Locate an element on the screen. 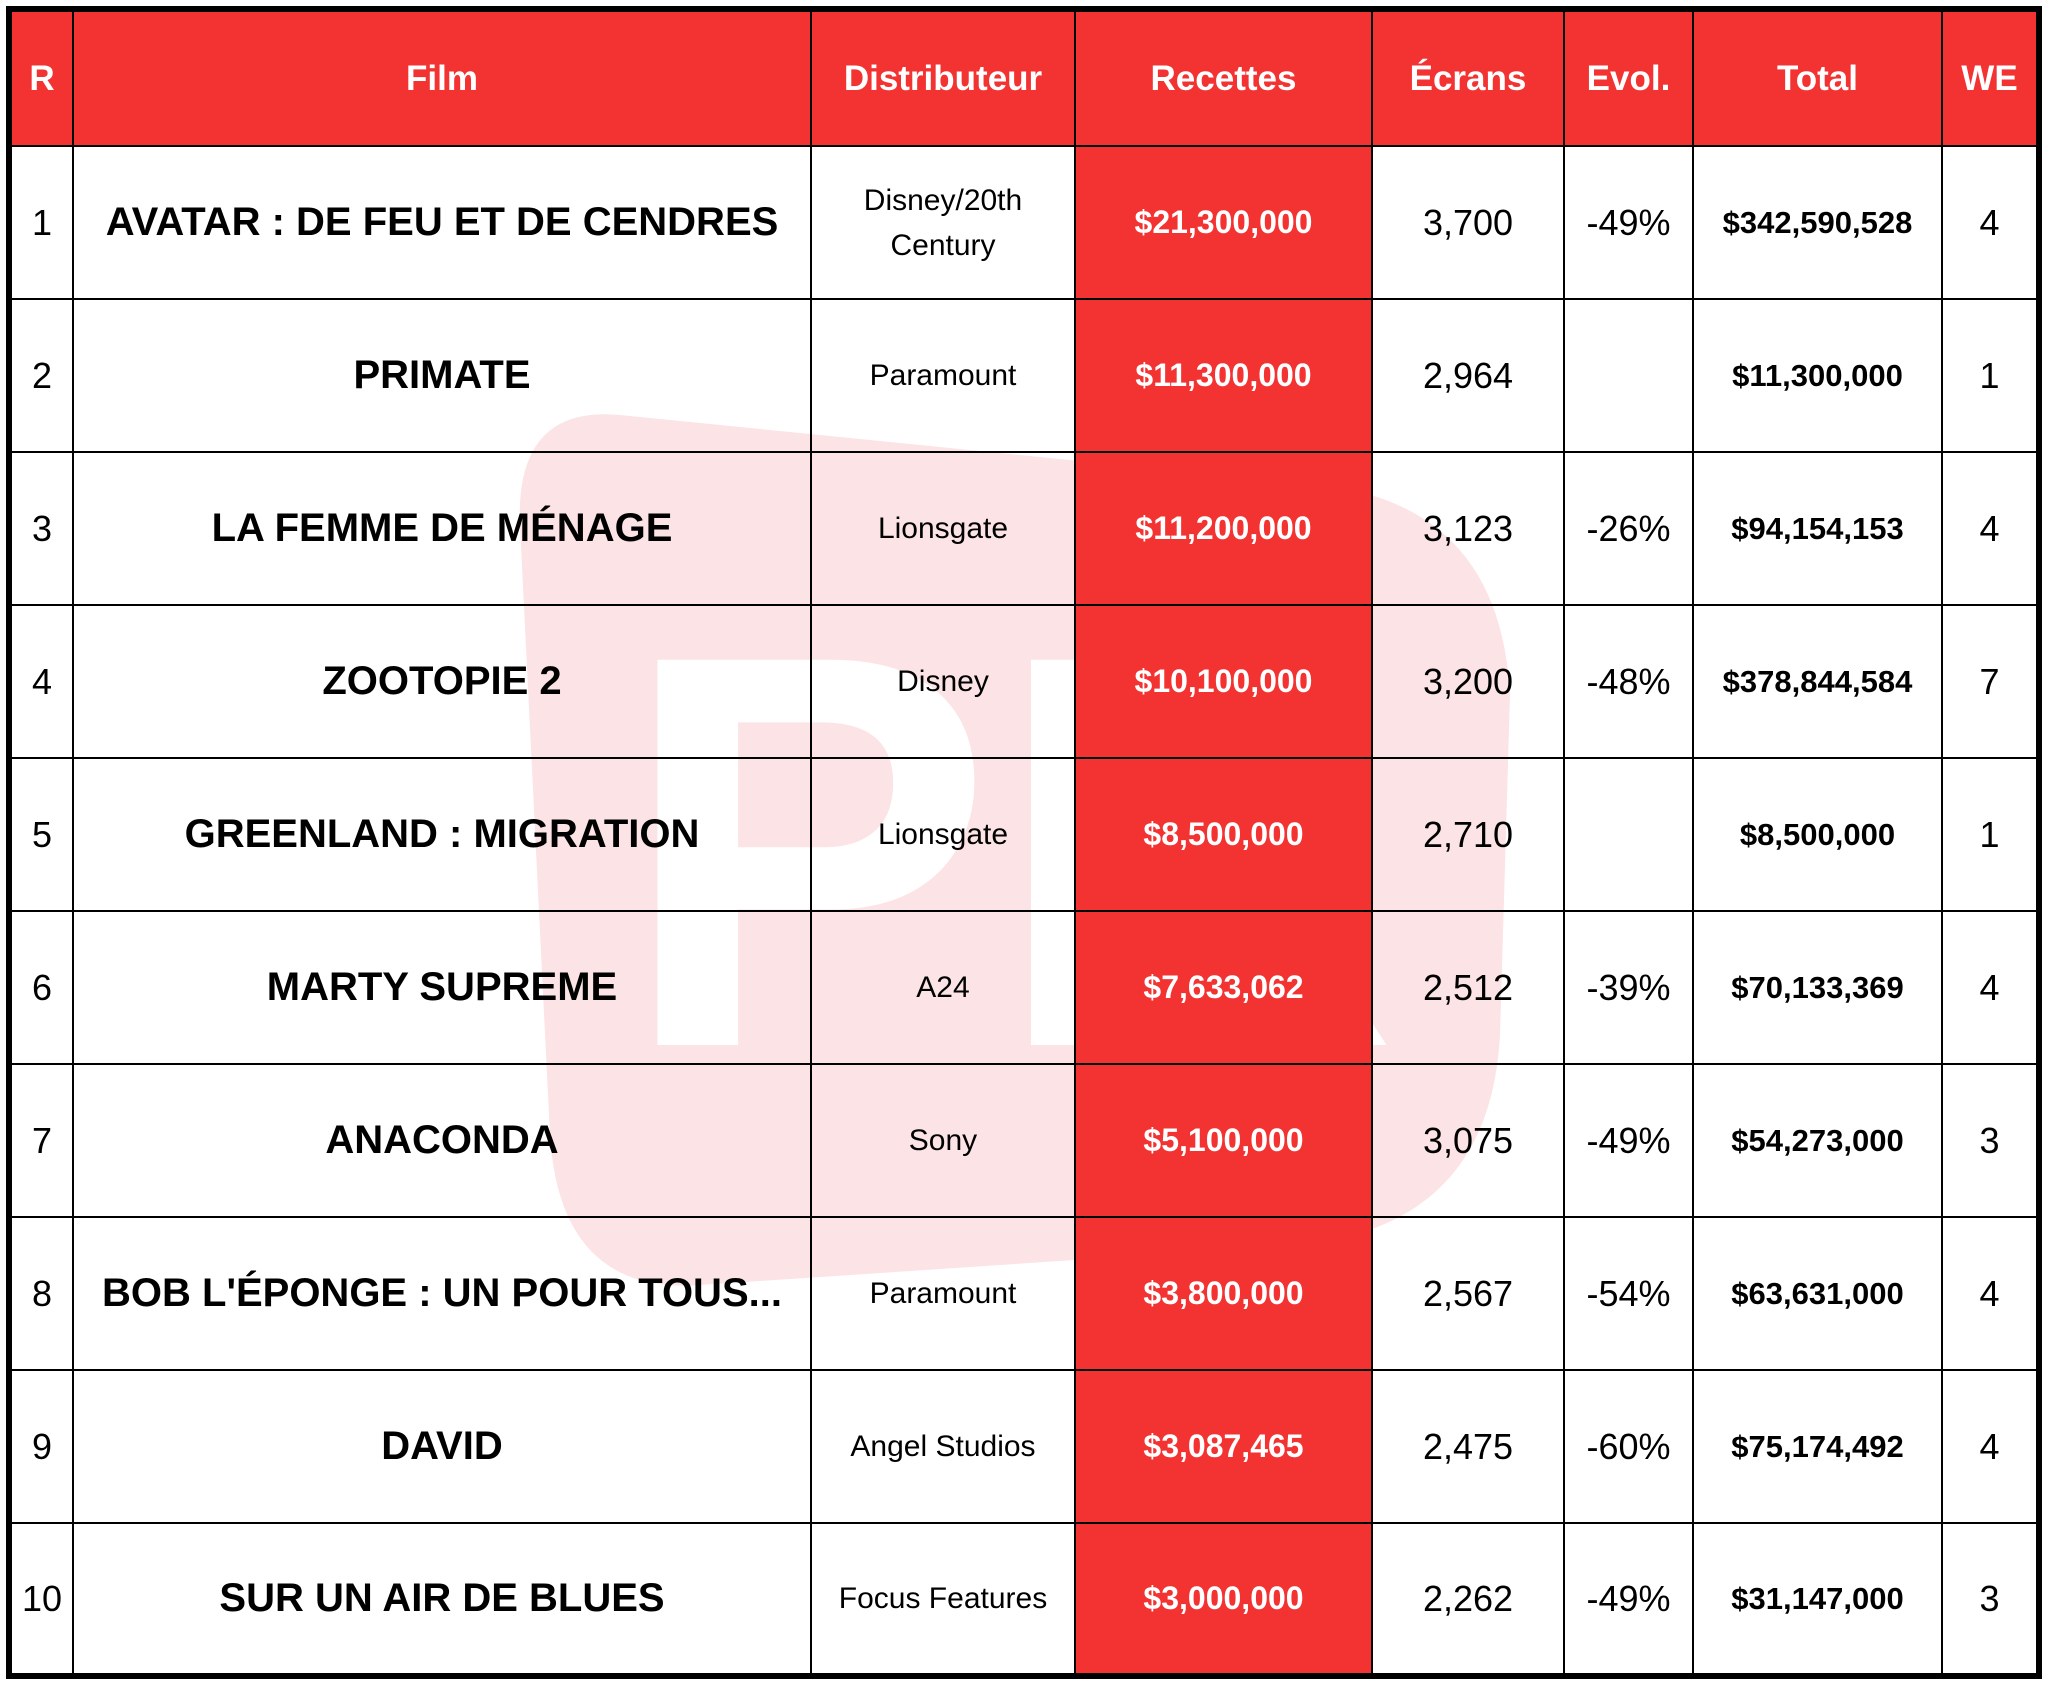 This screenshot has height=1683, width=2048. rank-cell: 4 is located at coordinates (41, 681).